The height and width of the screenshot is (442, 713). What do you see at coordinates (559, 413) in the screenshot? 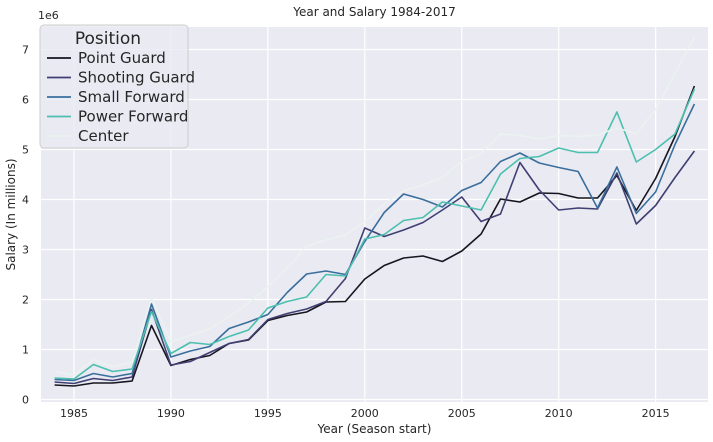
I see `x-tick-label: 2010` at bounding box center [559, 413].